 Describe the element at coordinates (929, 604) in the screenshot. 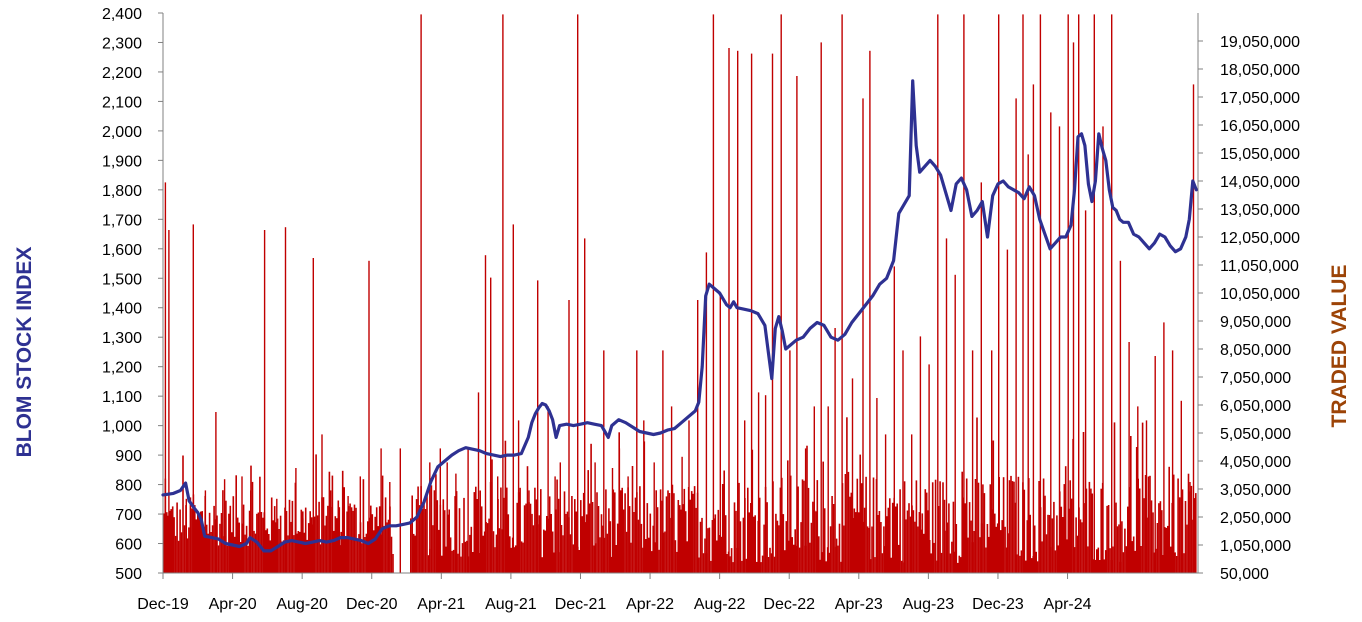

I see `x-tick-label: Aug-23` at that location.